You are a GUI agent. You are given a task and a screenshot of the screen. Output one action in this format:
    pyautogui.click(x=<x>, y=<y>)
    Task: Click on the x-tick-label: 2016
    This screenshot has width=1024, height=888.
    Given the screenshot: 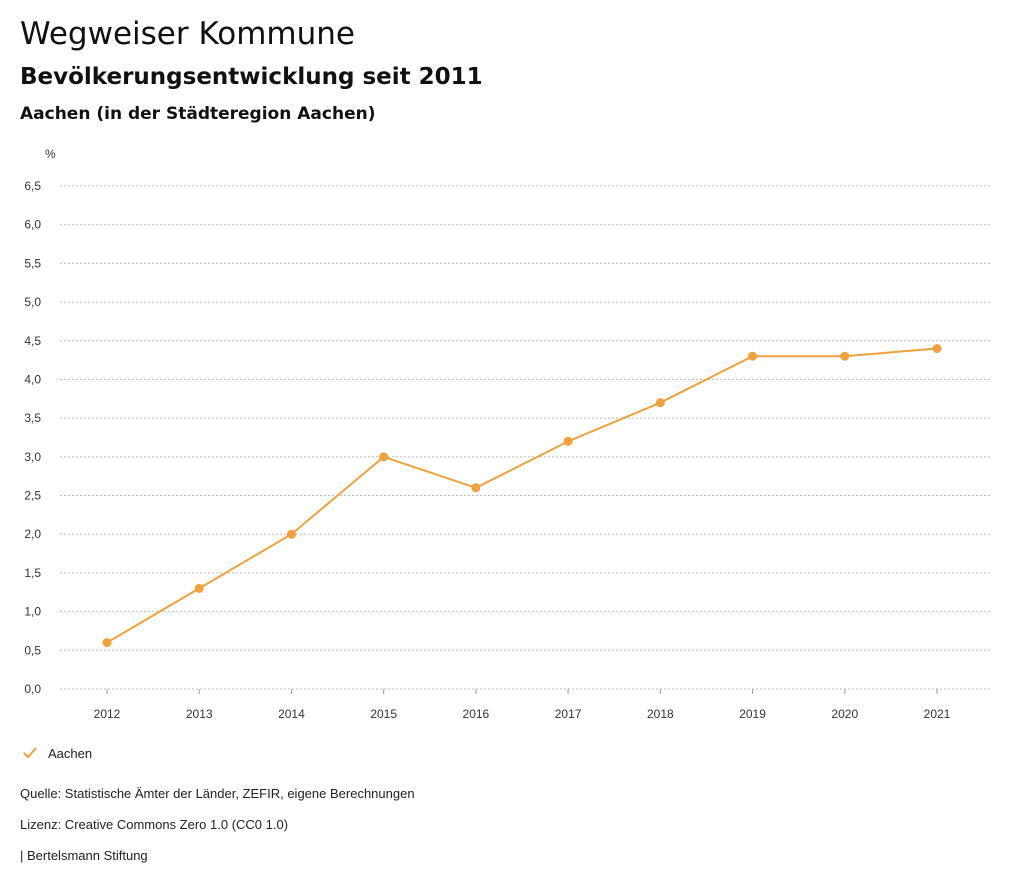 What is the action you would take?
    pyautogui.click(x=476, y=714)
    